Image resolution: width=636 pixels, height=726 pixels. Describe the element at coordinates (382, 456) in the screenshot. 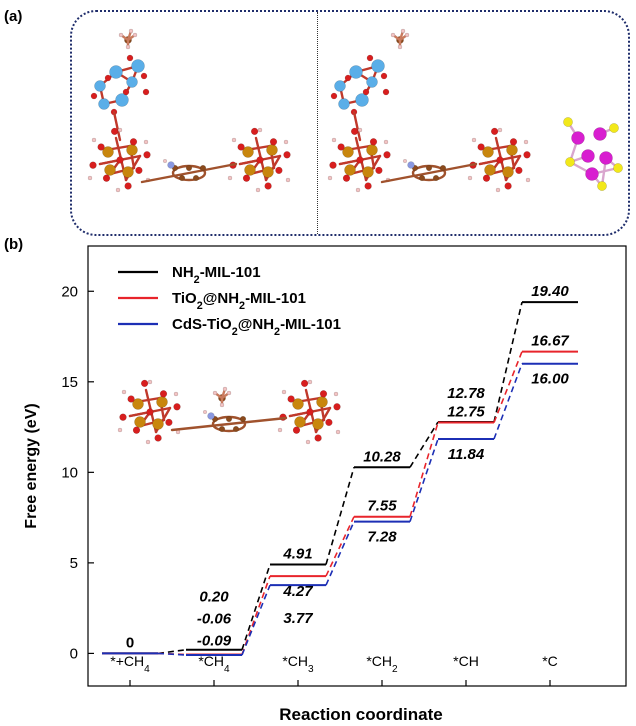

I see `data-label: 10.28` at that location.